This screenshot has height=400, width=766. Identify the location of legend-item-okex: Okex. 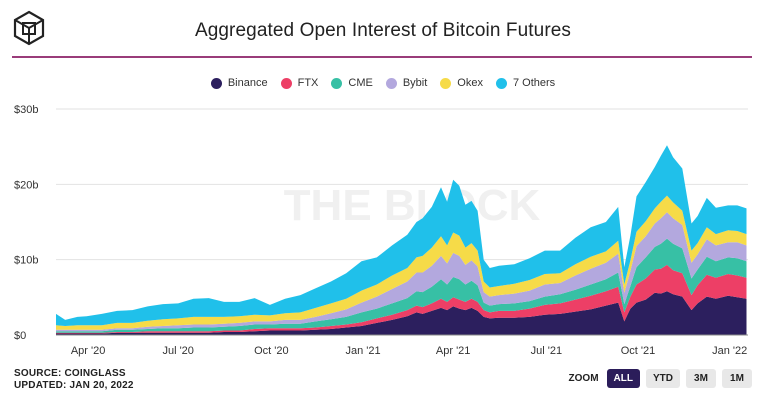
(461, 83).